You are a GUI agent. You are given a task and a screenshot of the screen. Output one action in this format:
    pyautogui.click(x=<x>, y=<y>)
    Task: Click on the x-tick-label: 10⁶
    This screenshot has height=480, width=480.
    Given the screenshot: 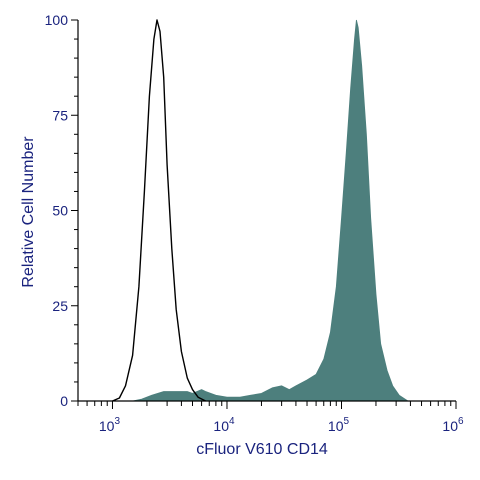 What is the action you would take?
    pyautogui.click(x=453, y=425)
    